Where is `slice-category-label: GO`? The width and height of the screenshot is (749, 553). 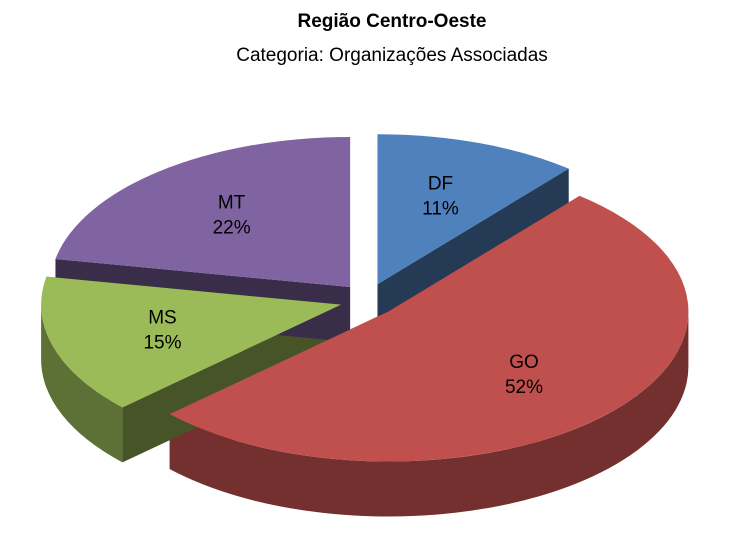 slice-category-label: GO is located at coordinates (524, 362).